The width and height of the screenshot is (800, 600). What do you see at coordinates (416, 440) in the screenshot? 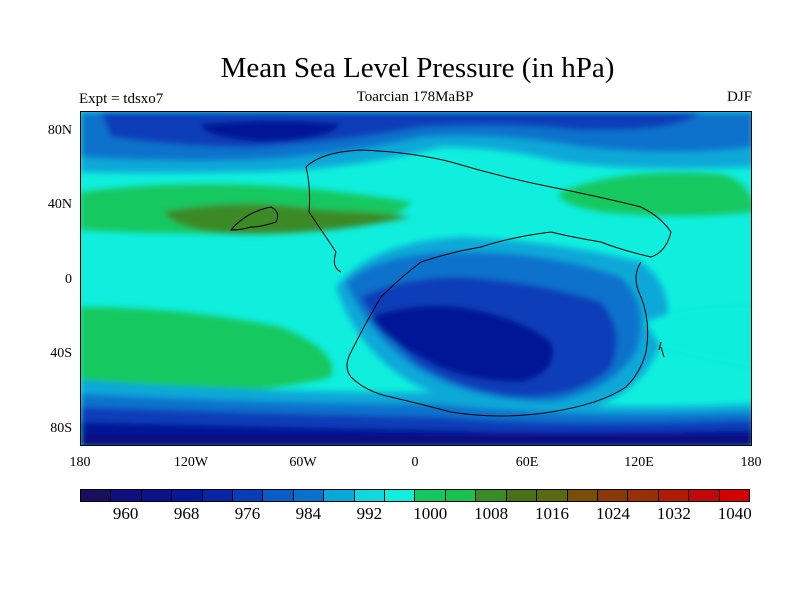
I see `pressure-band-960-south` at bounding box center [416, 440].